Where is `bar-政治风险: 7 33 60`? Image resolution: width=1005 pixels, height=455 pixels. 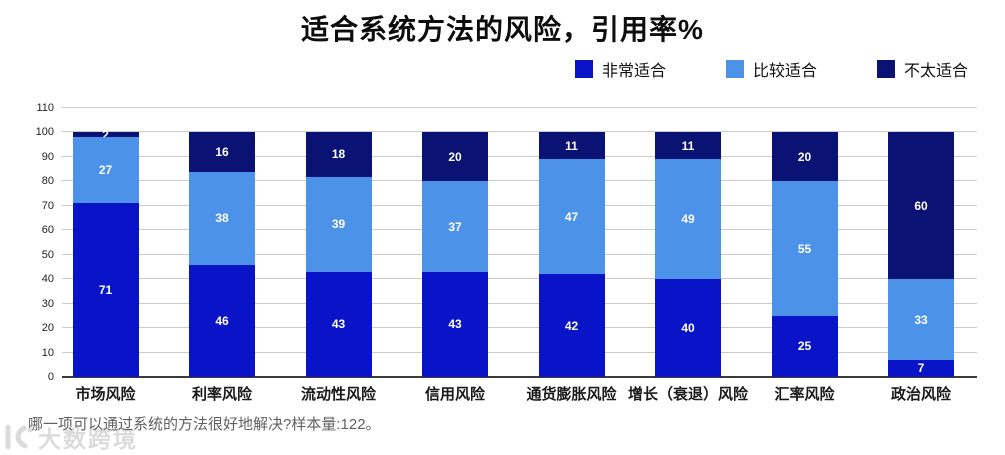
bar-政治风险: 7 33 60 is located at coordinates (921, 254).